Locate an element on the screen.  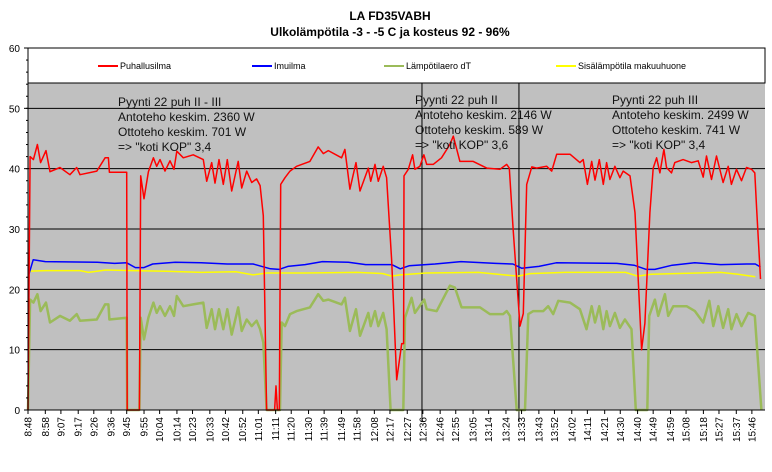
x-tick-label: 13:05 is located at coordinates (474, 429).